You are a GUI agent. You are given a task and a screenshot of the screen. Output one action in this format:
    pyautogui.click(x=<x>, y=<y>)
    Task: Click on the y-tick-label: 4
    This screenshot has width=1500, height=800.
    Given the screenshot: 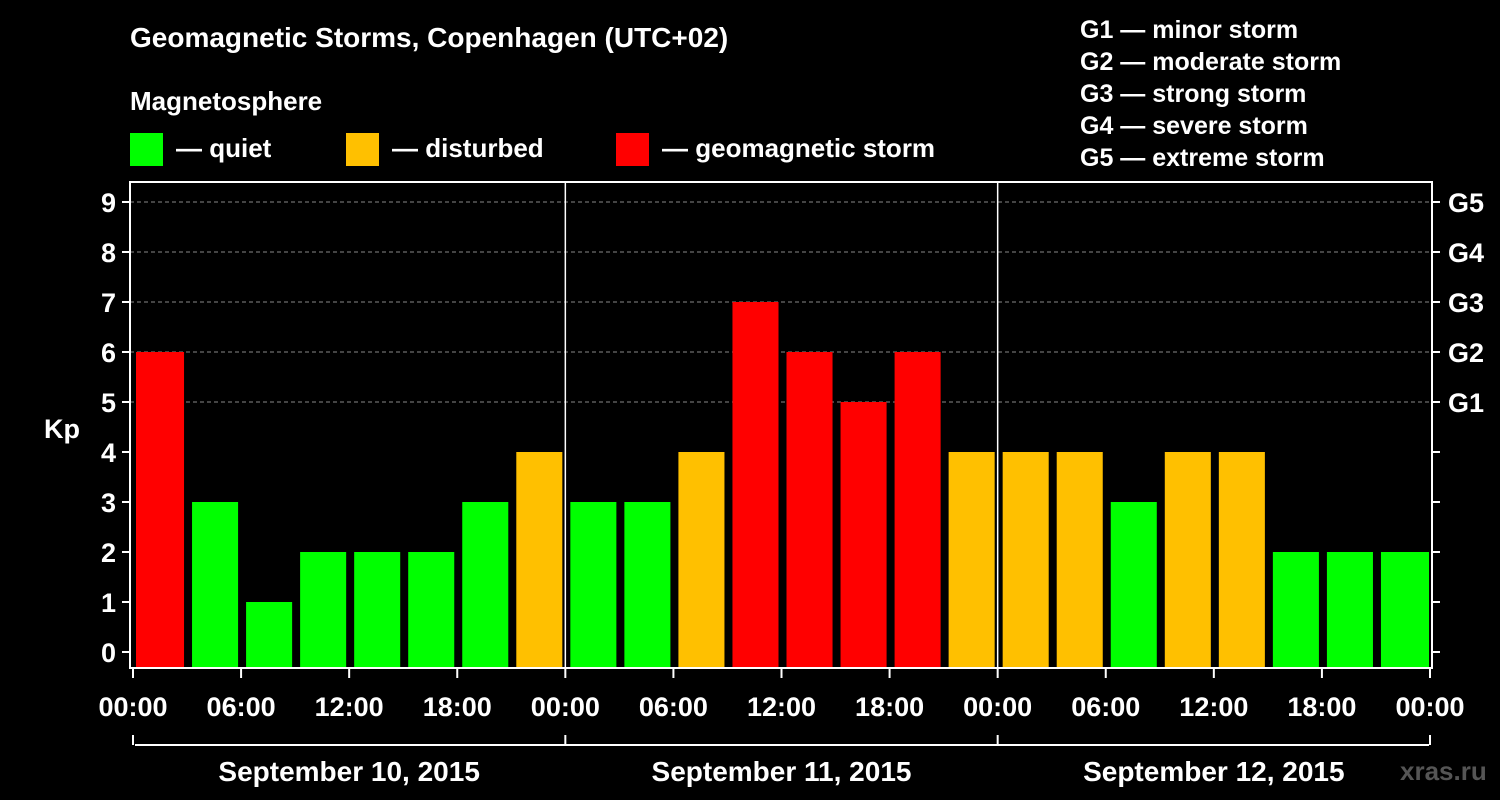 What is the action you would take?
    pyautogui.click(x=108, y=453)
    